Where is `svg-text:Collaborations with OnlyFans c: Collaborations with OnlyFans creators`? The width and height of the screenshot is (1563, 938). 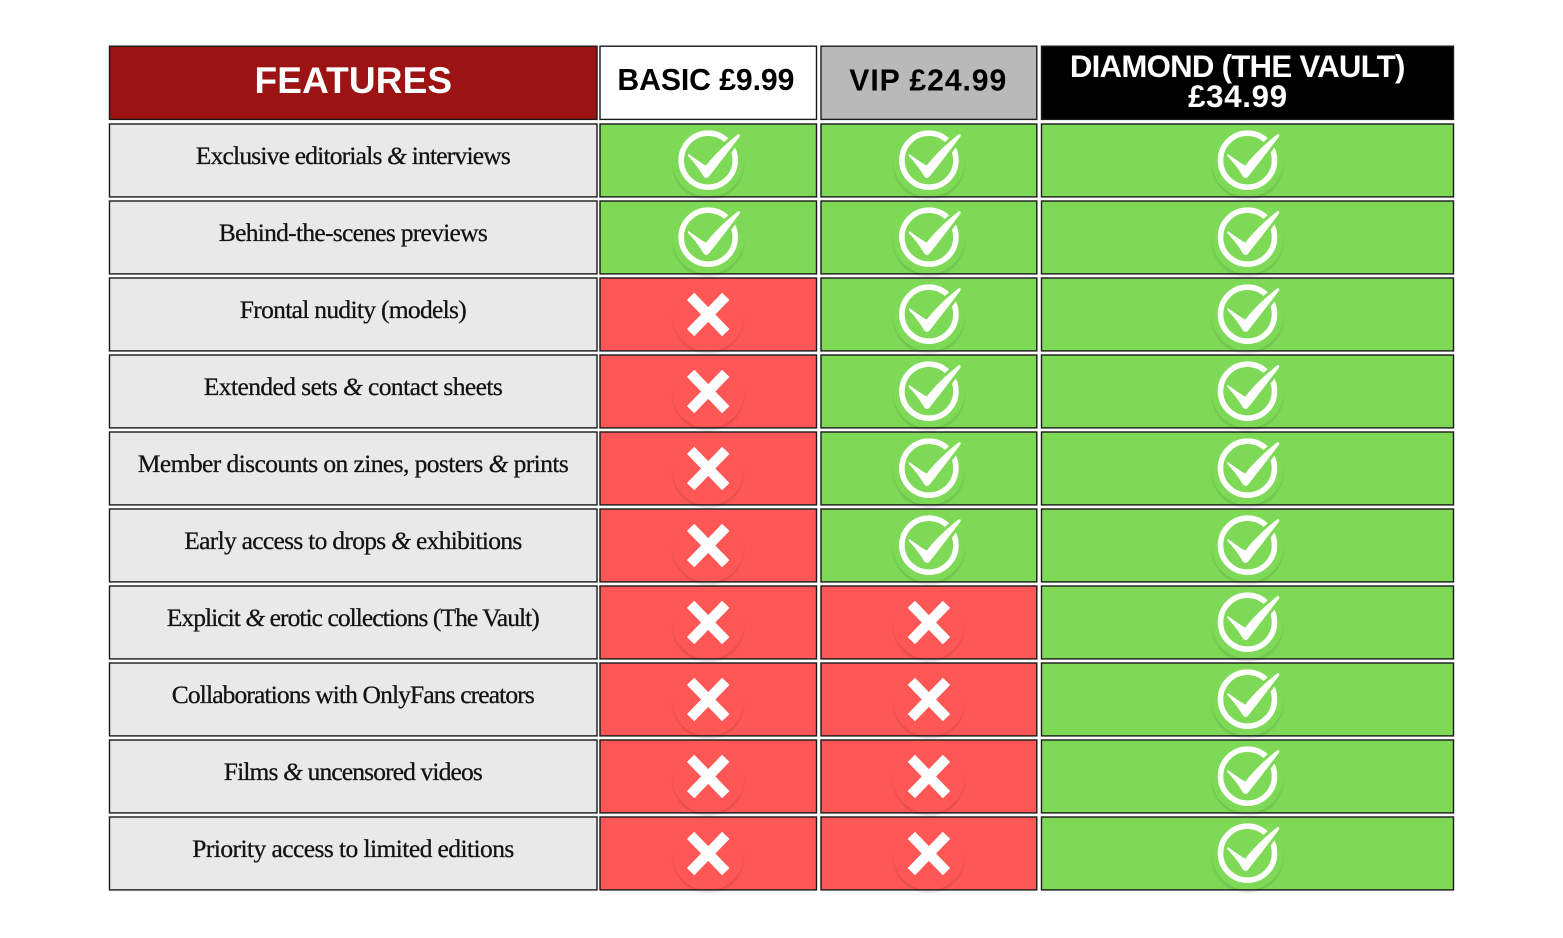 svg-text:Collaborations with OnlyFans c: Collaborations with OnlyFans creators is located at coordinates (353, 694).